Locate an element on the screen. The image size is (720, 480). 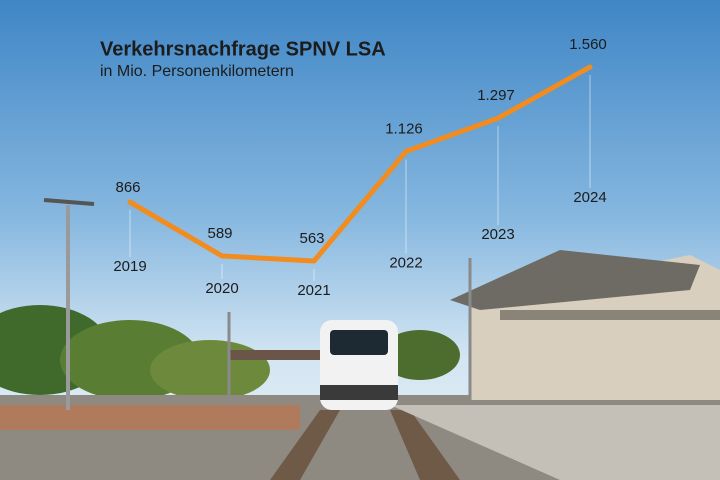
value-label: 1.297 is located at coordinates (496, 95).